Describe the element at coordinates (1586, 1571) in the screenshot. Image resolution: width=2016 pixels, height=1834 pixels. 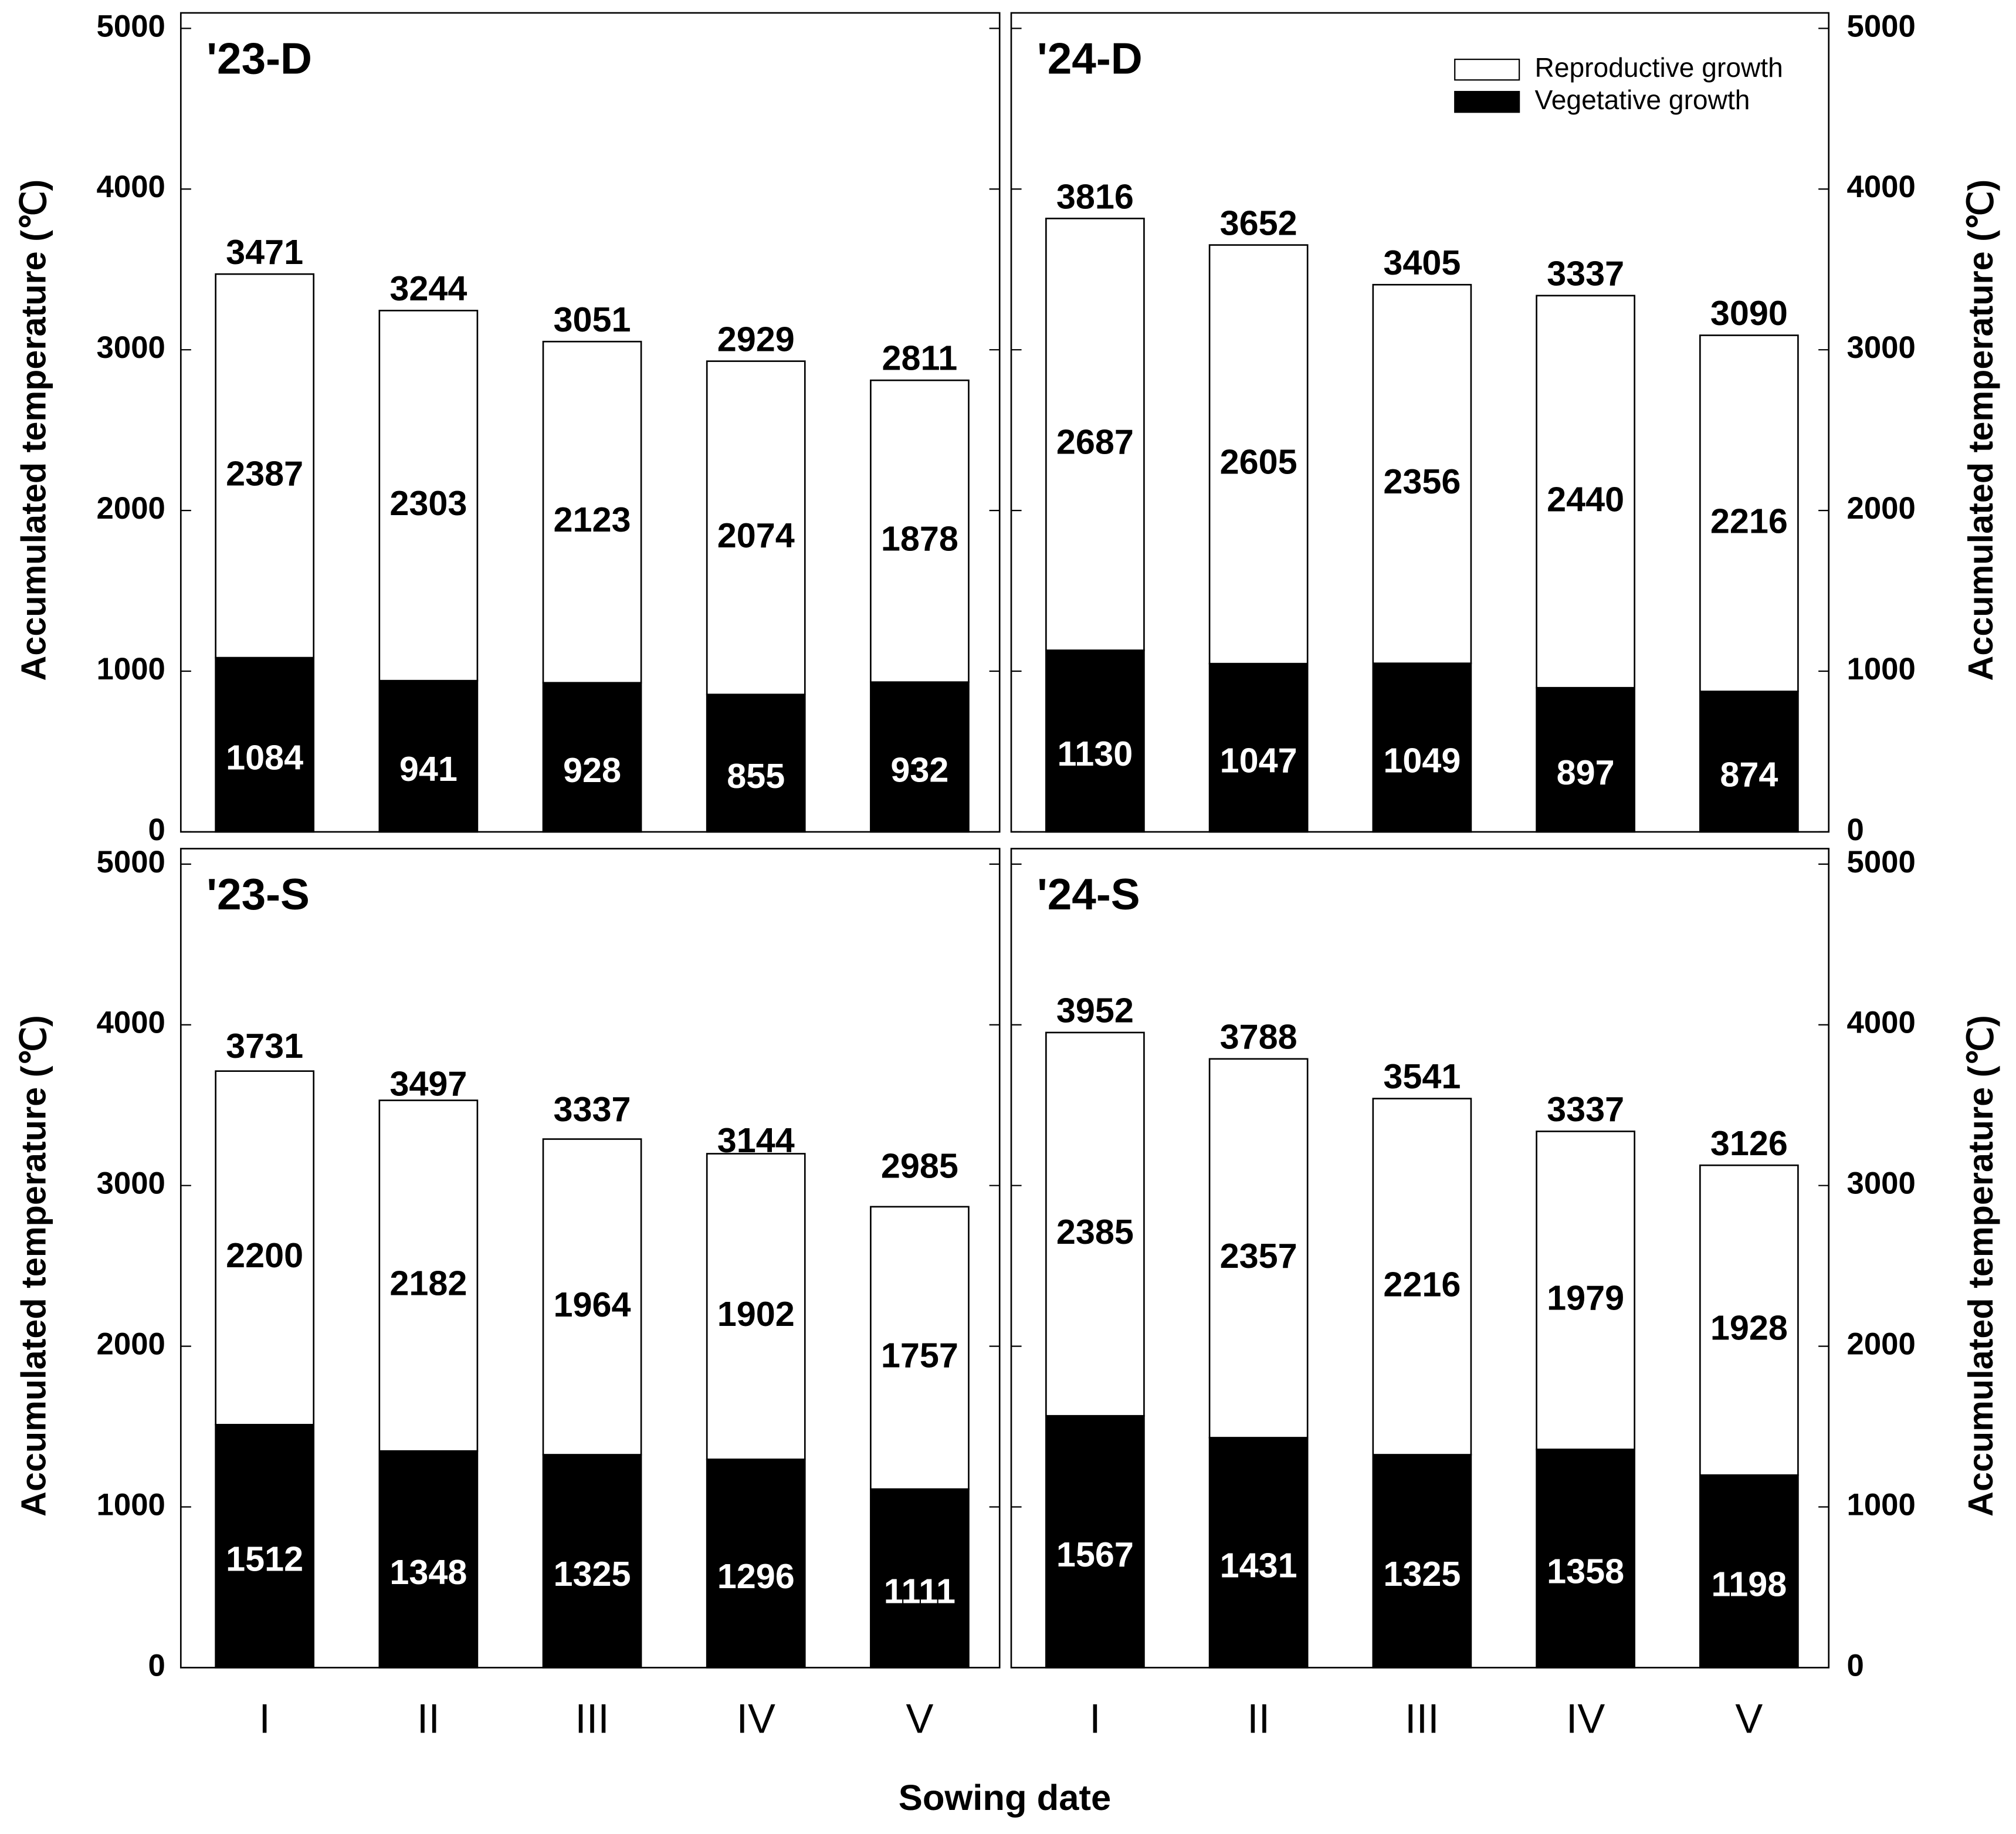
I see `value-label: 1358` at that location.